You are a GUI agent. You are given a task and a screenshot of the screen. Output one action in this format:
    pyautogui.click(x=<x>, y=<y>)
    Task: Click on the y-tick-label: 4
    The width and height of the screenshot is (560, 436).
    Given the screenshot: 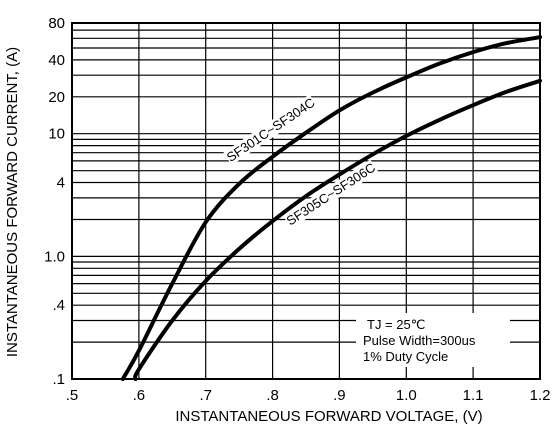 What is the action you would take?
    pyautogui.click(x=61, y=183)
    